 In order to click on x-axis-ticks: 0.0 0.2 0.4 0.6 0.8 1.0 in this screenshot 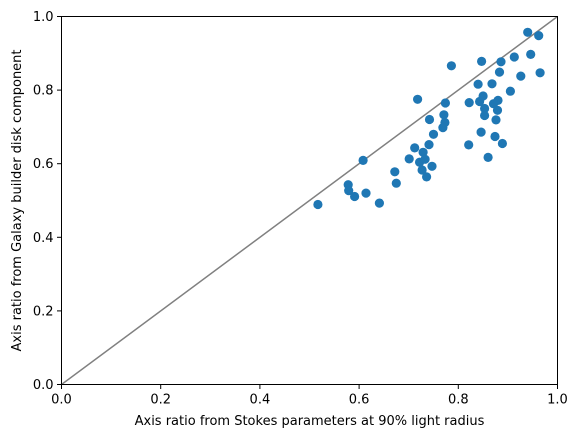, I will do `click(309, 396)`.